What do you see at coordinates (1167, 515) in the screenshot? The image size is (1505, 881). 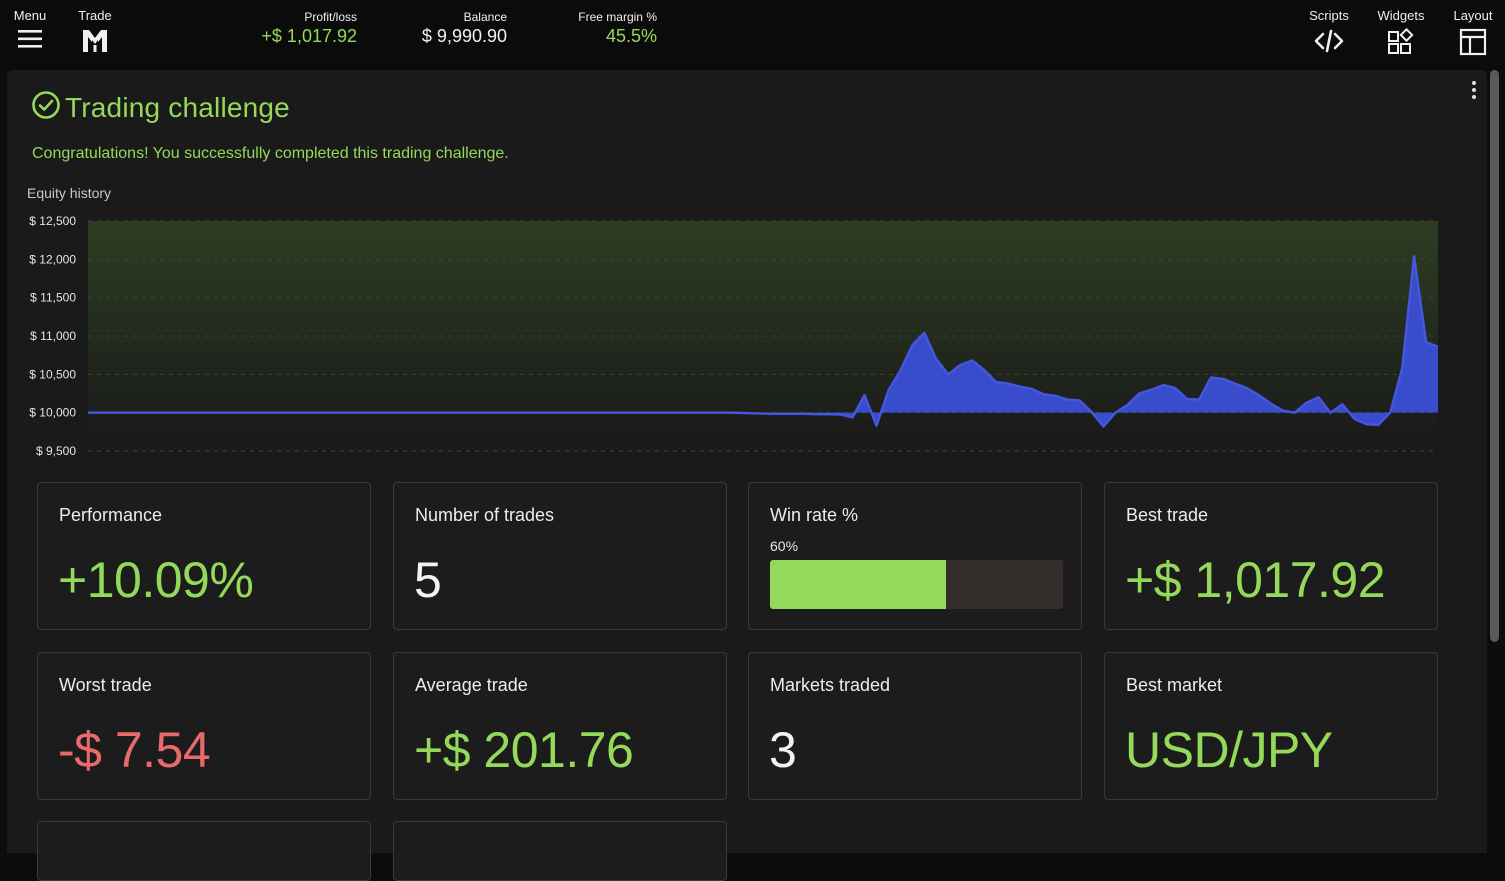 I see `stat-card-title: Best trade` at bounding box center [1167, 515].